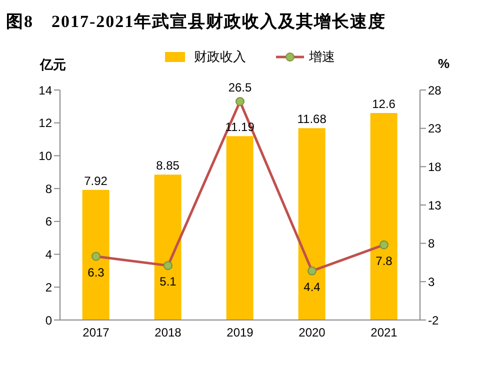 This screenshot has width=496, height=366. Describe the element at coordinates (45, 155) in the screenshot. I see `y-tick-label: 10` at that location.